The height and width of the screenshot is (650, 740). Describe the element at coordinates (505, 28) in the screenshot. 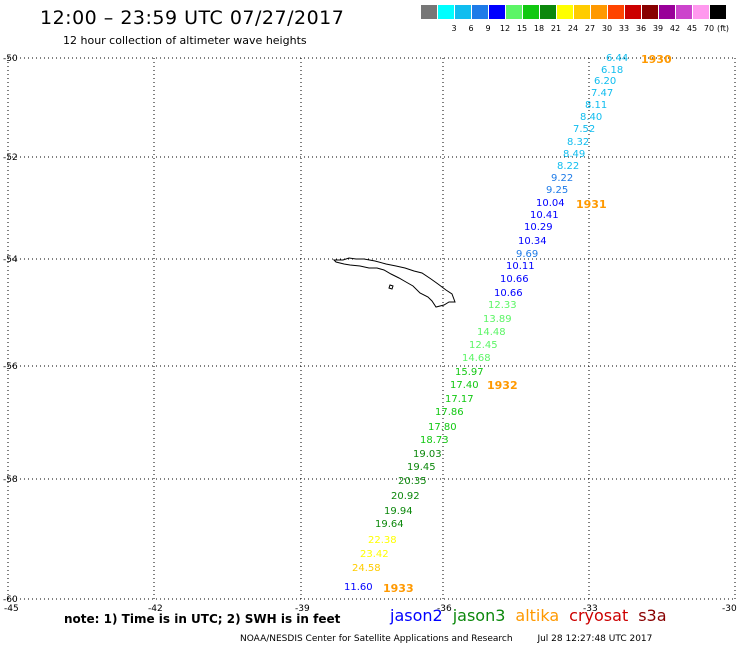

I see `legend-tick-label: 12` at that location.